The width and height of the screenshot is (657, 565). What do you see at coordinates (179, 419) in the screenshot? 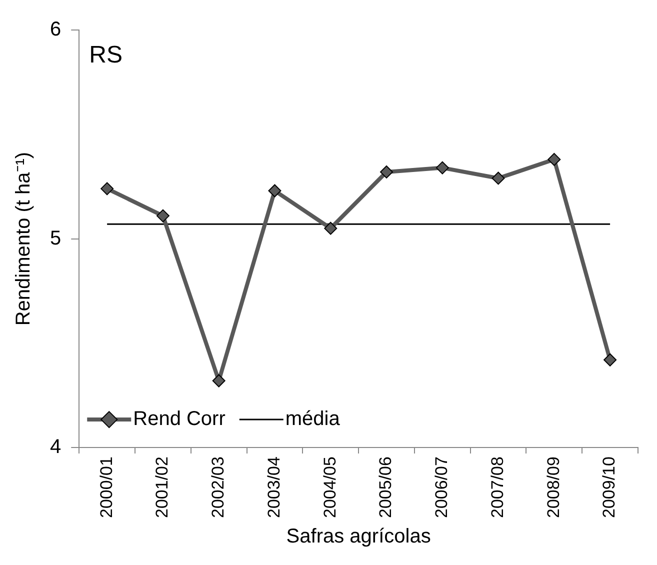
I see `legend-label: Rend Corr` at bounding box center [179, 419].